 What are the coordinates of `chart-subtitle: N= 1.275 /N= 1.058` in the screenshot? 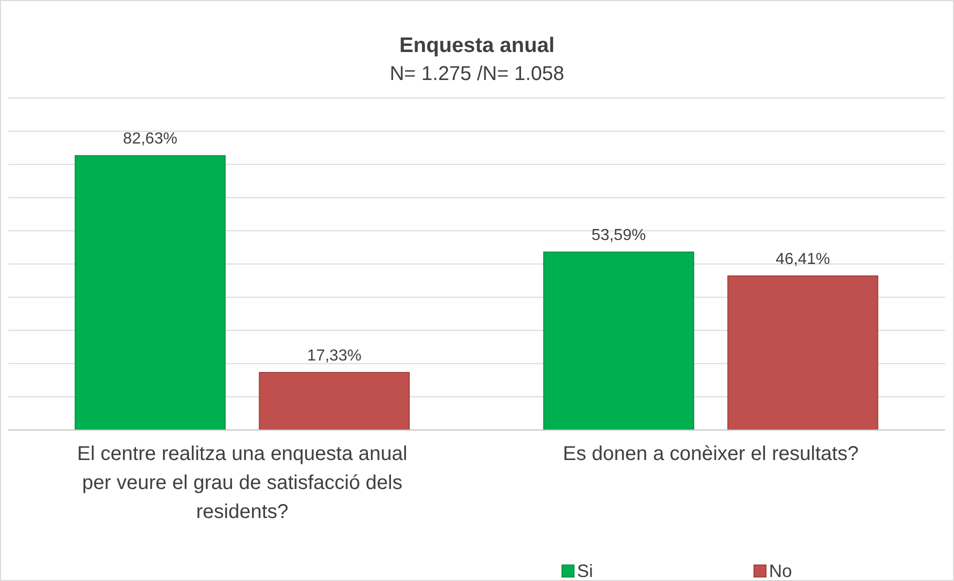 It's located at (477, 74).